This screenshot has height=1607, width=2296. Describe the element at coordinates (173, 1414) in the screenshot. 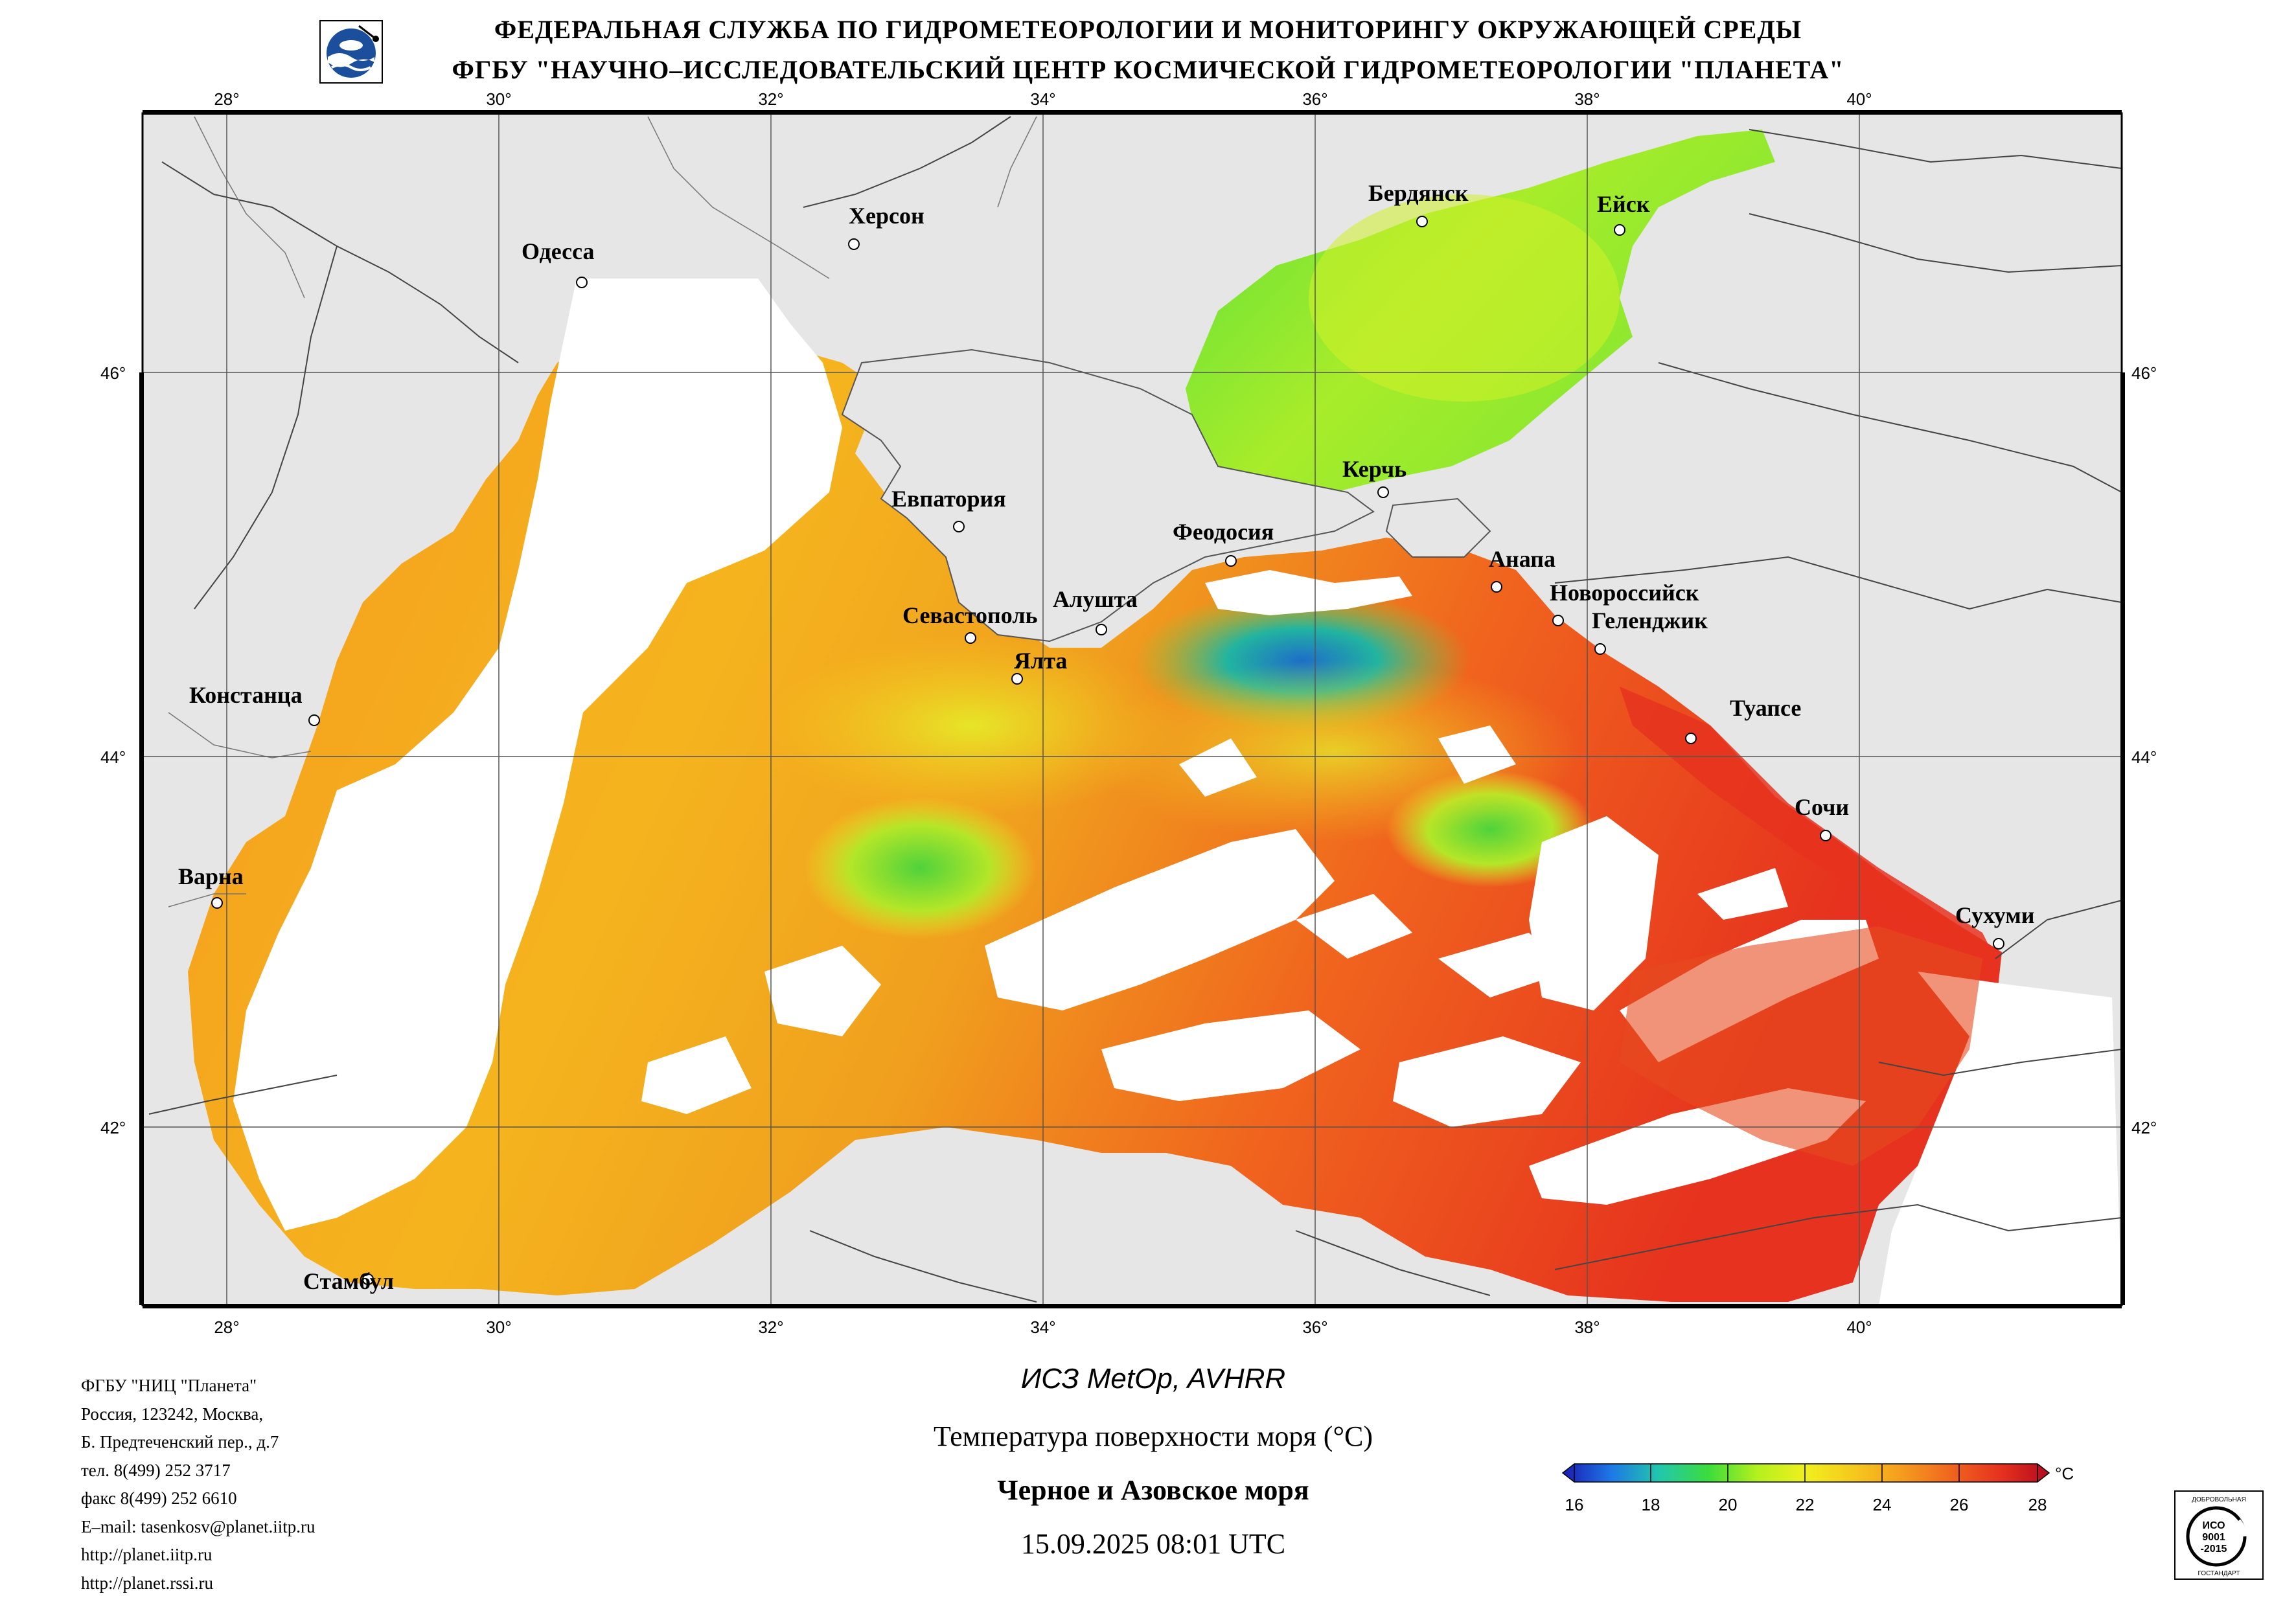

I see `org-line: Россия, 123242, Москва,` at that location.